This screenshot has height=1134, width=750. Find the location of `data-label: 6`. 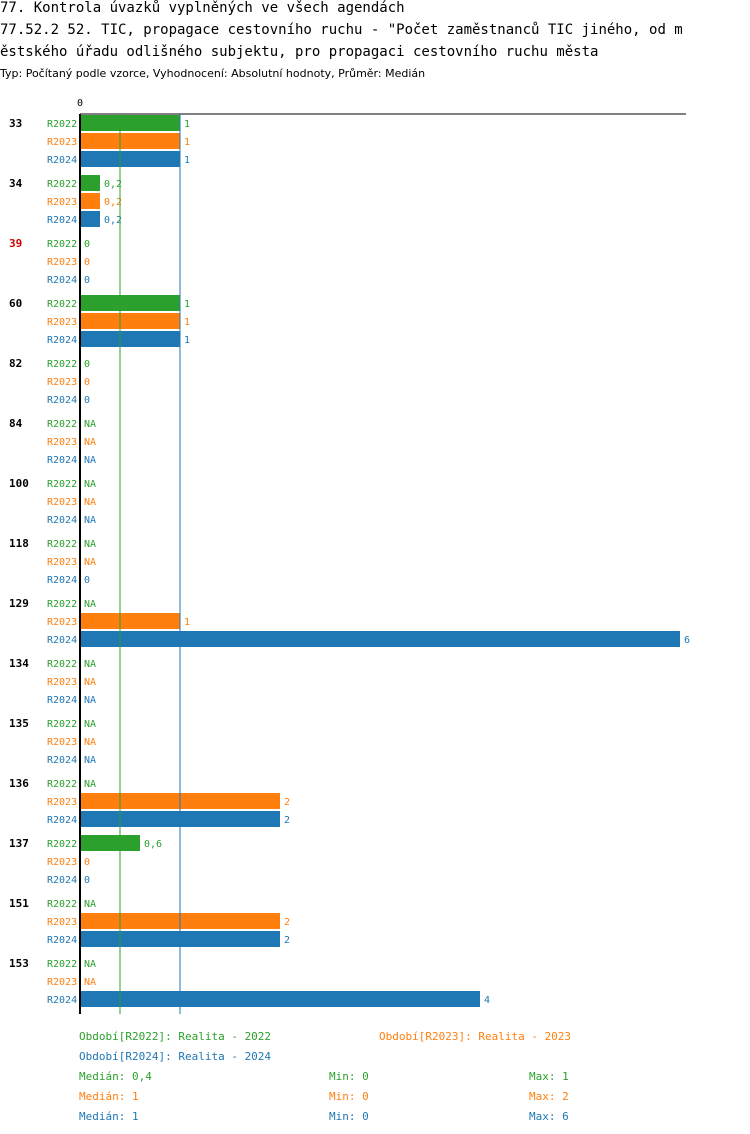

data-label: 6 is located at coordinates (687, 640).